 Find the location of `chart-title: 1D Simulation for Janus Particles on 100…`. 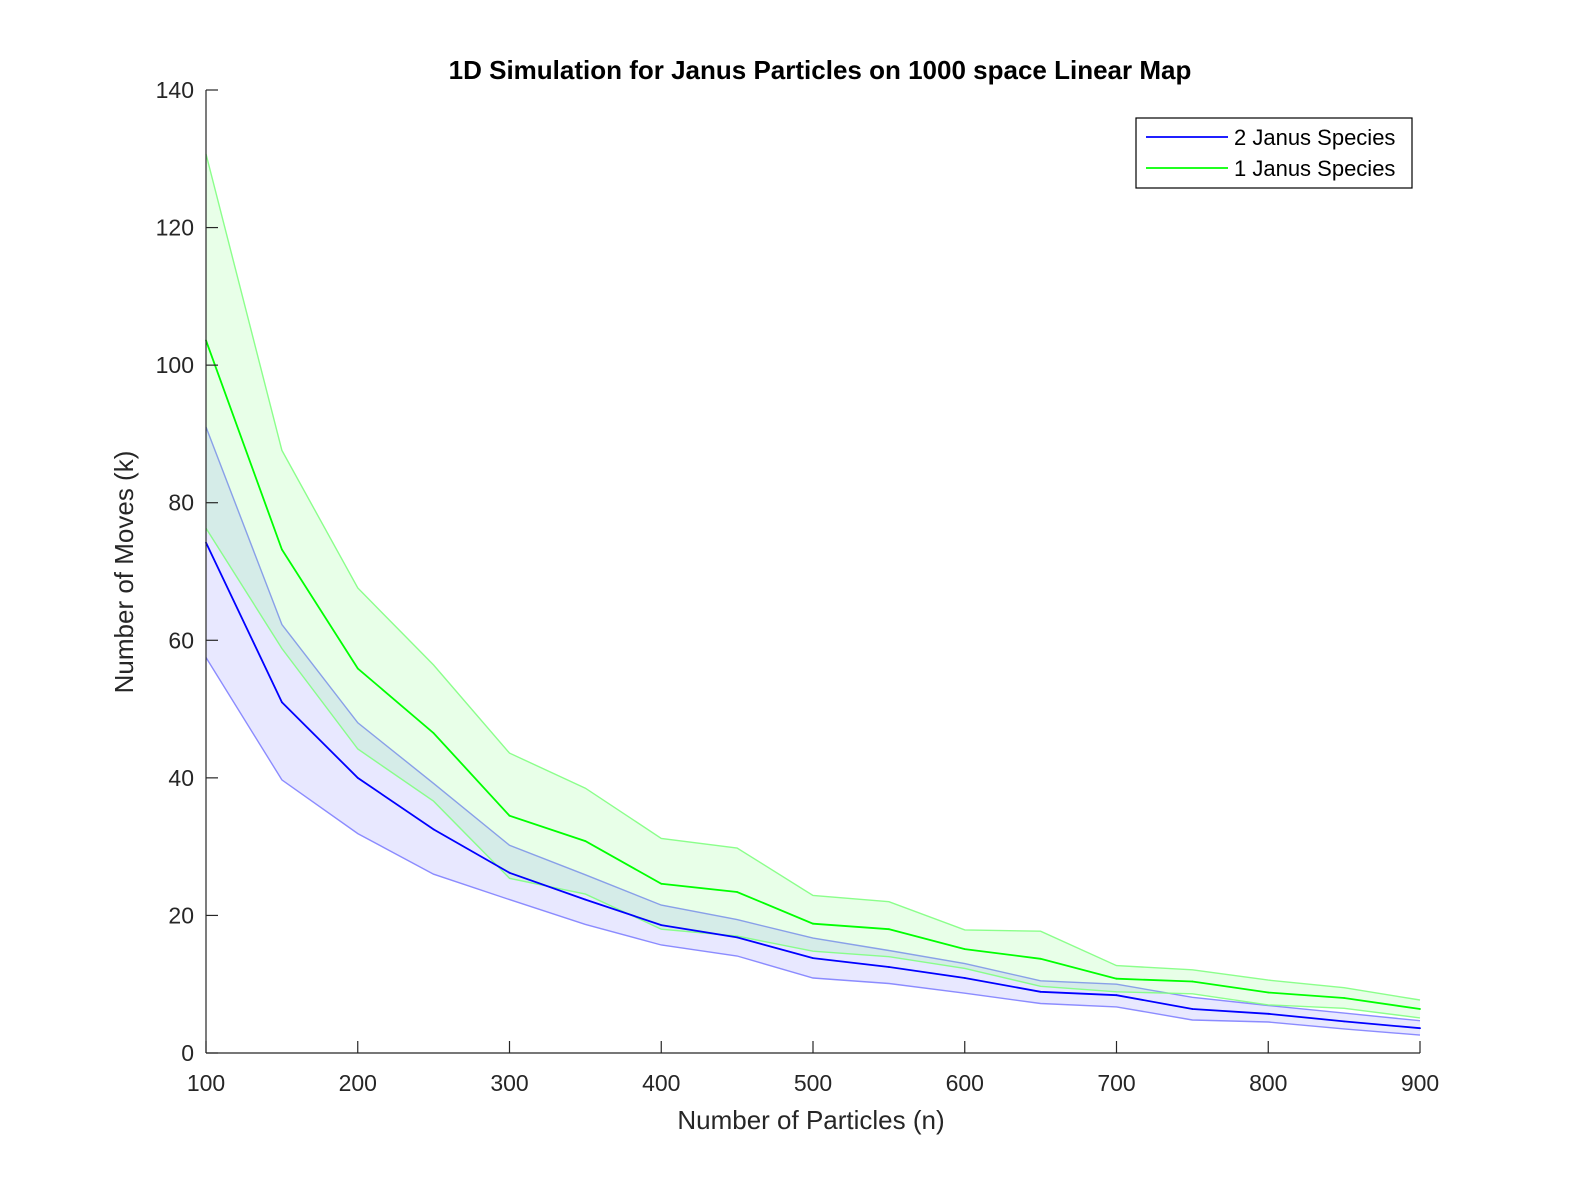

chart-title: 1D Simulation for Janus Particles on 100… is located at coordinates (820, 70).